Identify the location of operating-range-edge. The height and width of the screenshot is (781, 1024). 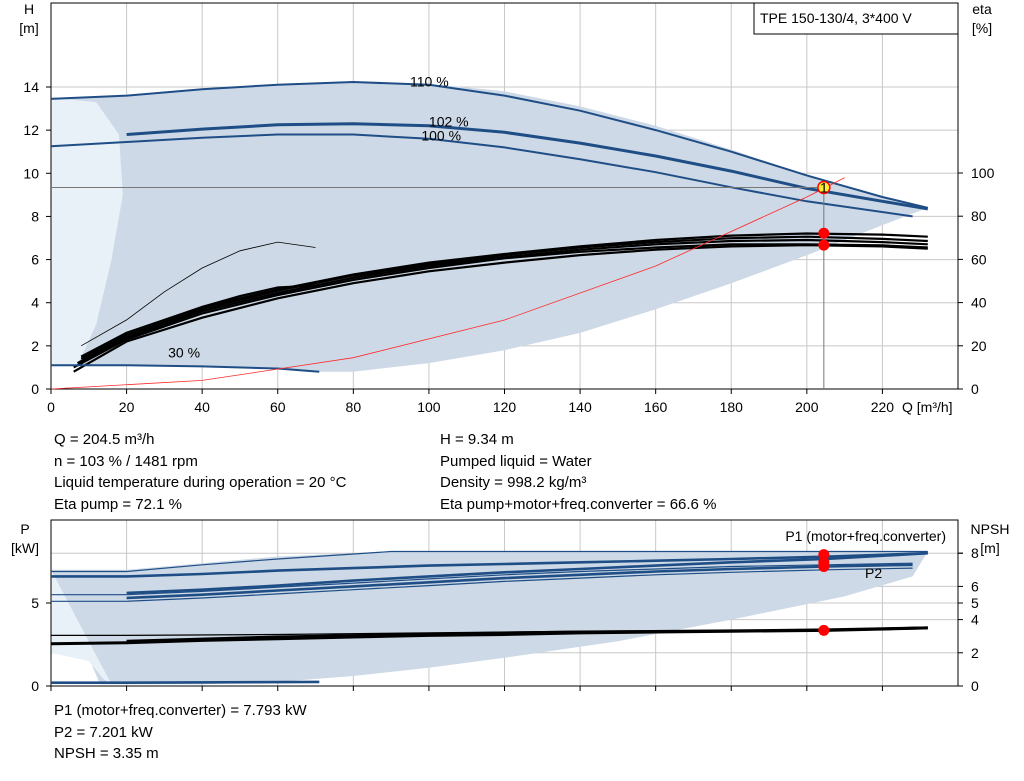
(87, 231).